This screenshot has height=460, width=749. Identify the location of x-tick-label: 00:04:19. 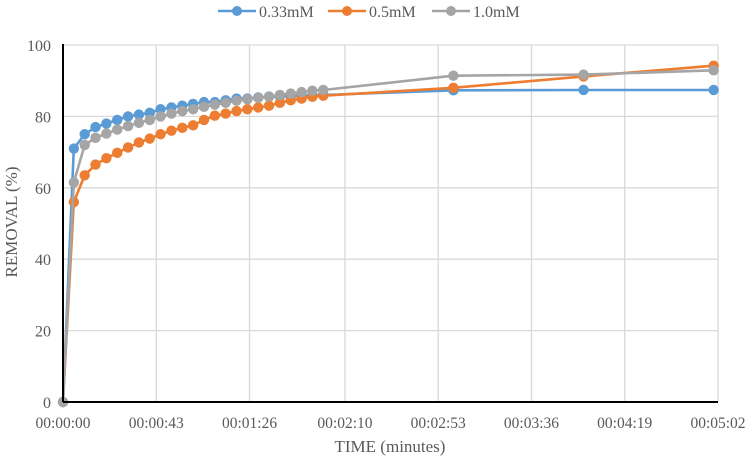
(624, 423).